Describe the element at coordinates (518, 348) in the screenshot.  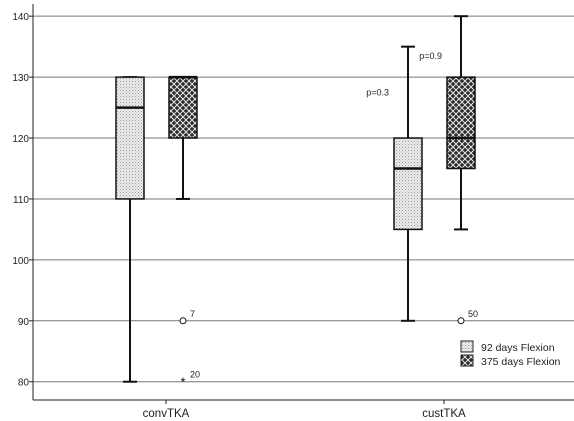
I see `legend-label-92-days: 92 days Flexion` at that location.